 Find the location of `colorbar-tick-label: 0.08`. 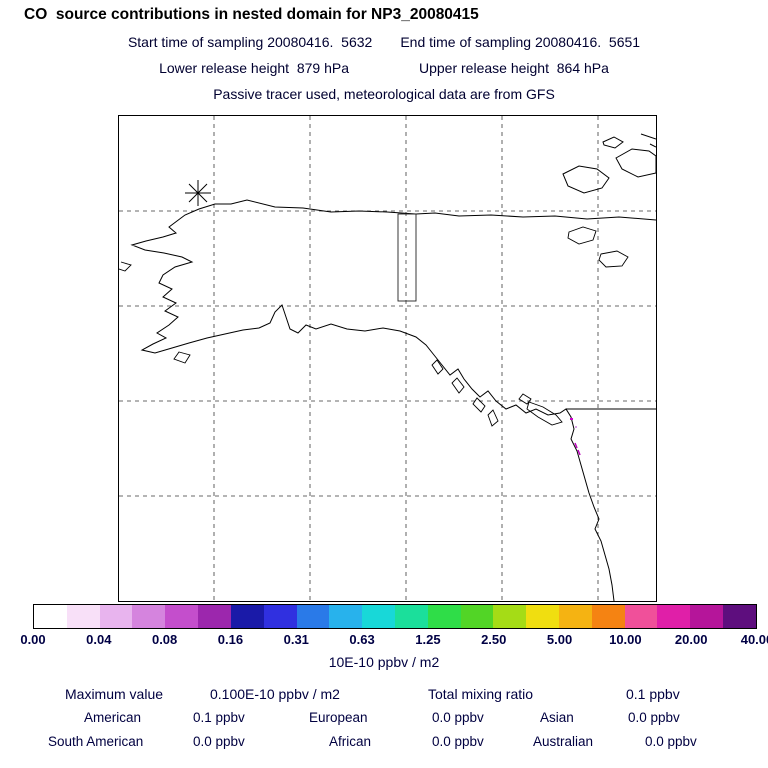

colorbar-tick-label: 0.08 is located at coordinates (164, 639).